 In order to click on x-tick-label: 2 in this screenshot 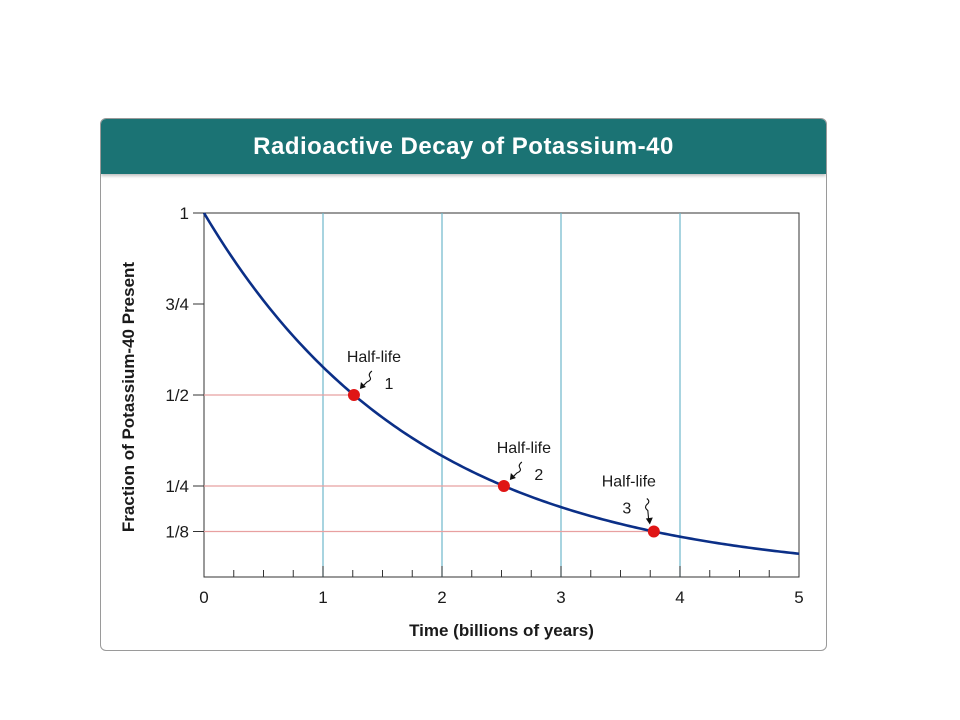, I will do `click(441, 597)`.